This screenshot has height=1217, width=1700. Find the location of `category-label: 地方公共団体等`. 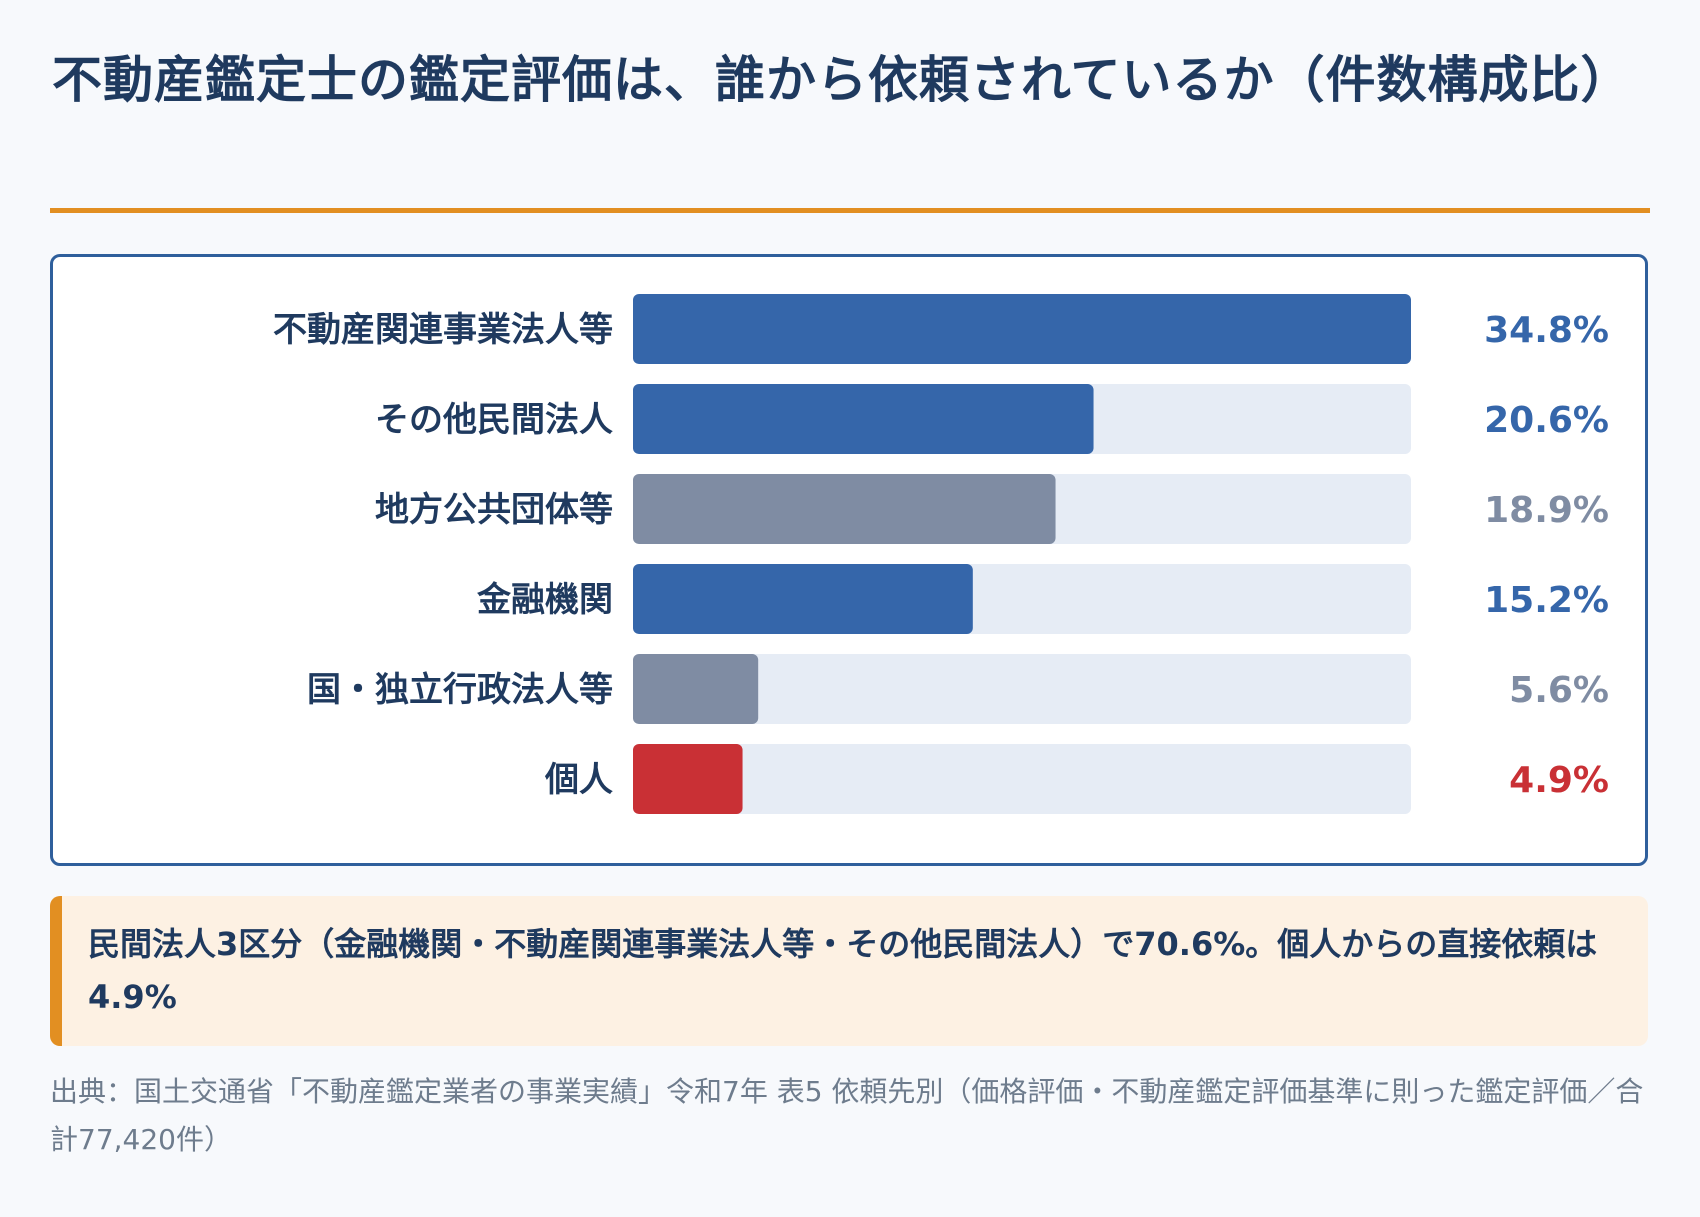

category-label: 地方公共団体等 is located at coordinates (494, 510).